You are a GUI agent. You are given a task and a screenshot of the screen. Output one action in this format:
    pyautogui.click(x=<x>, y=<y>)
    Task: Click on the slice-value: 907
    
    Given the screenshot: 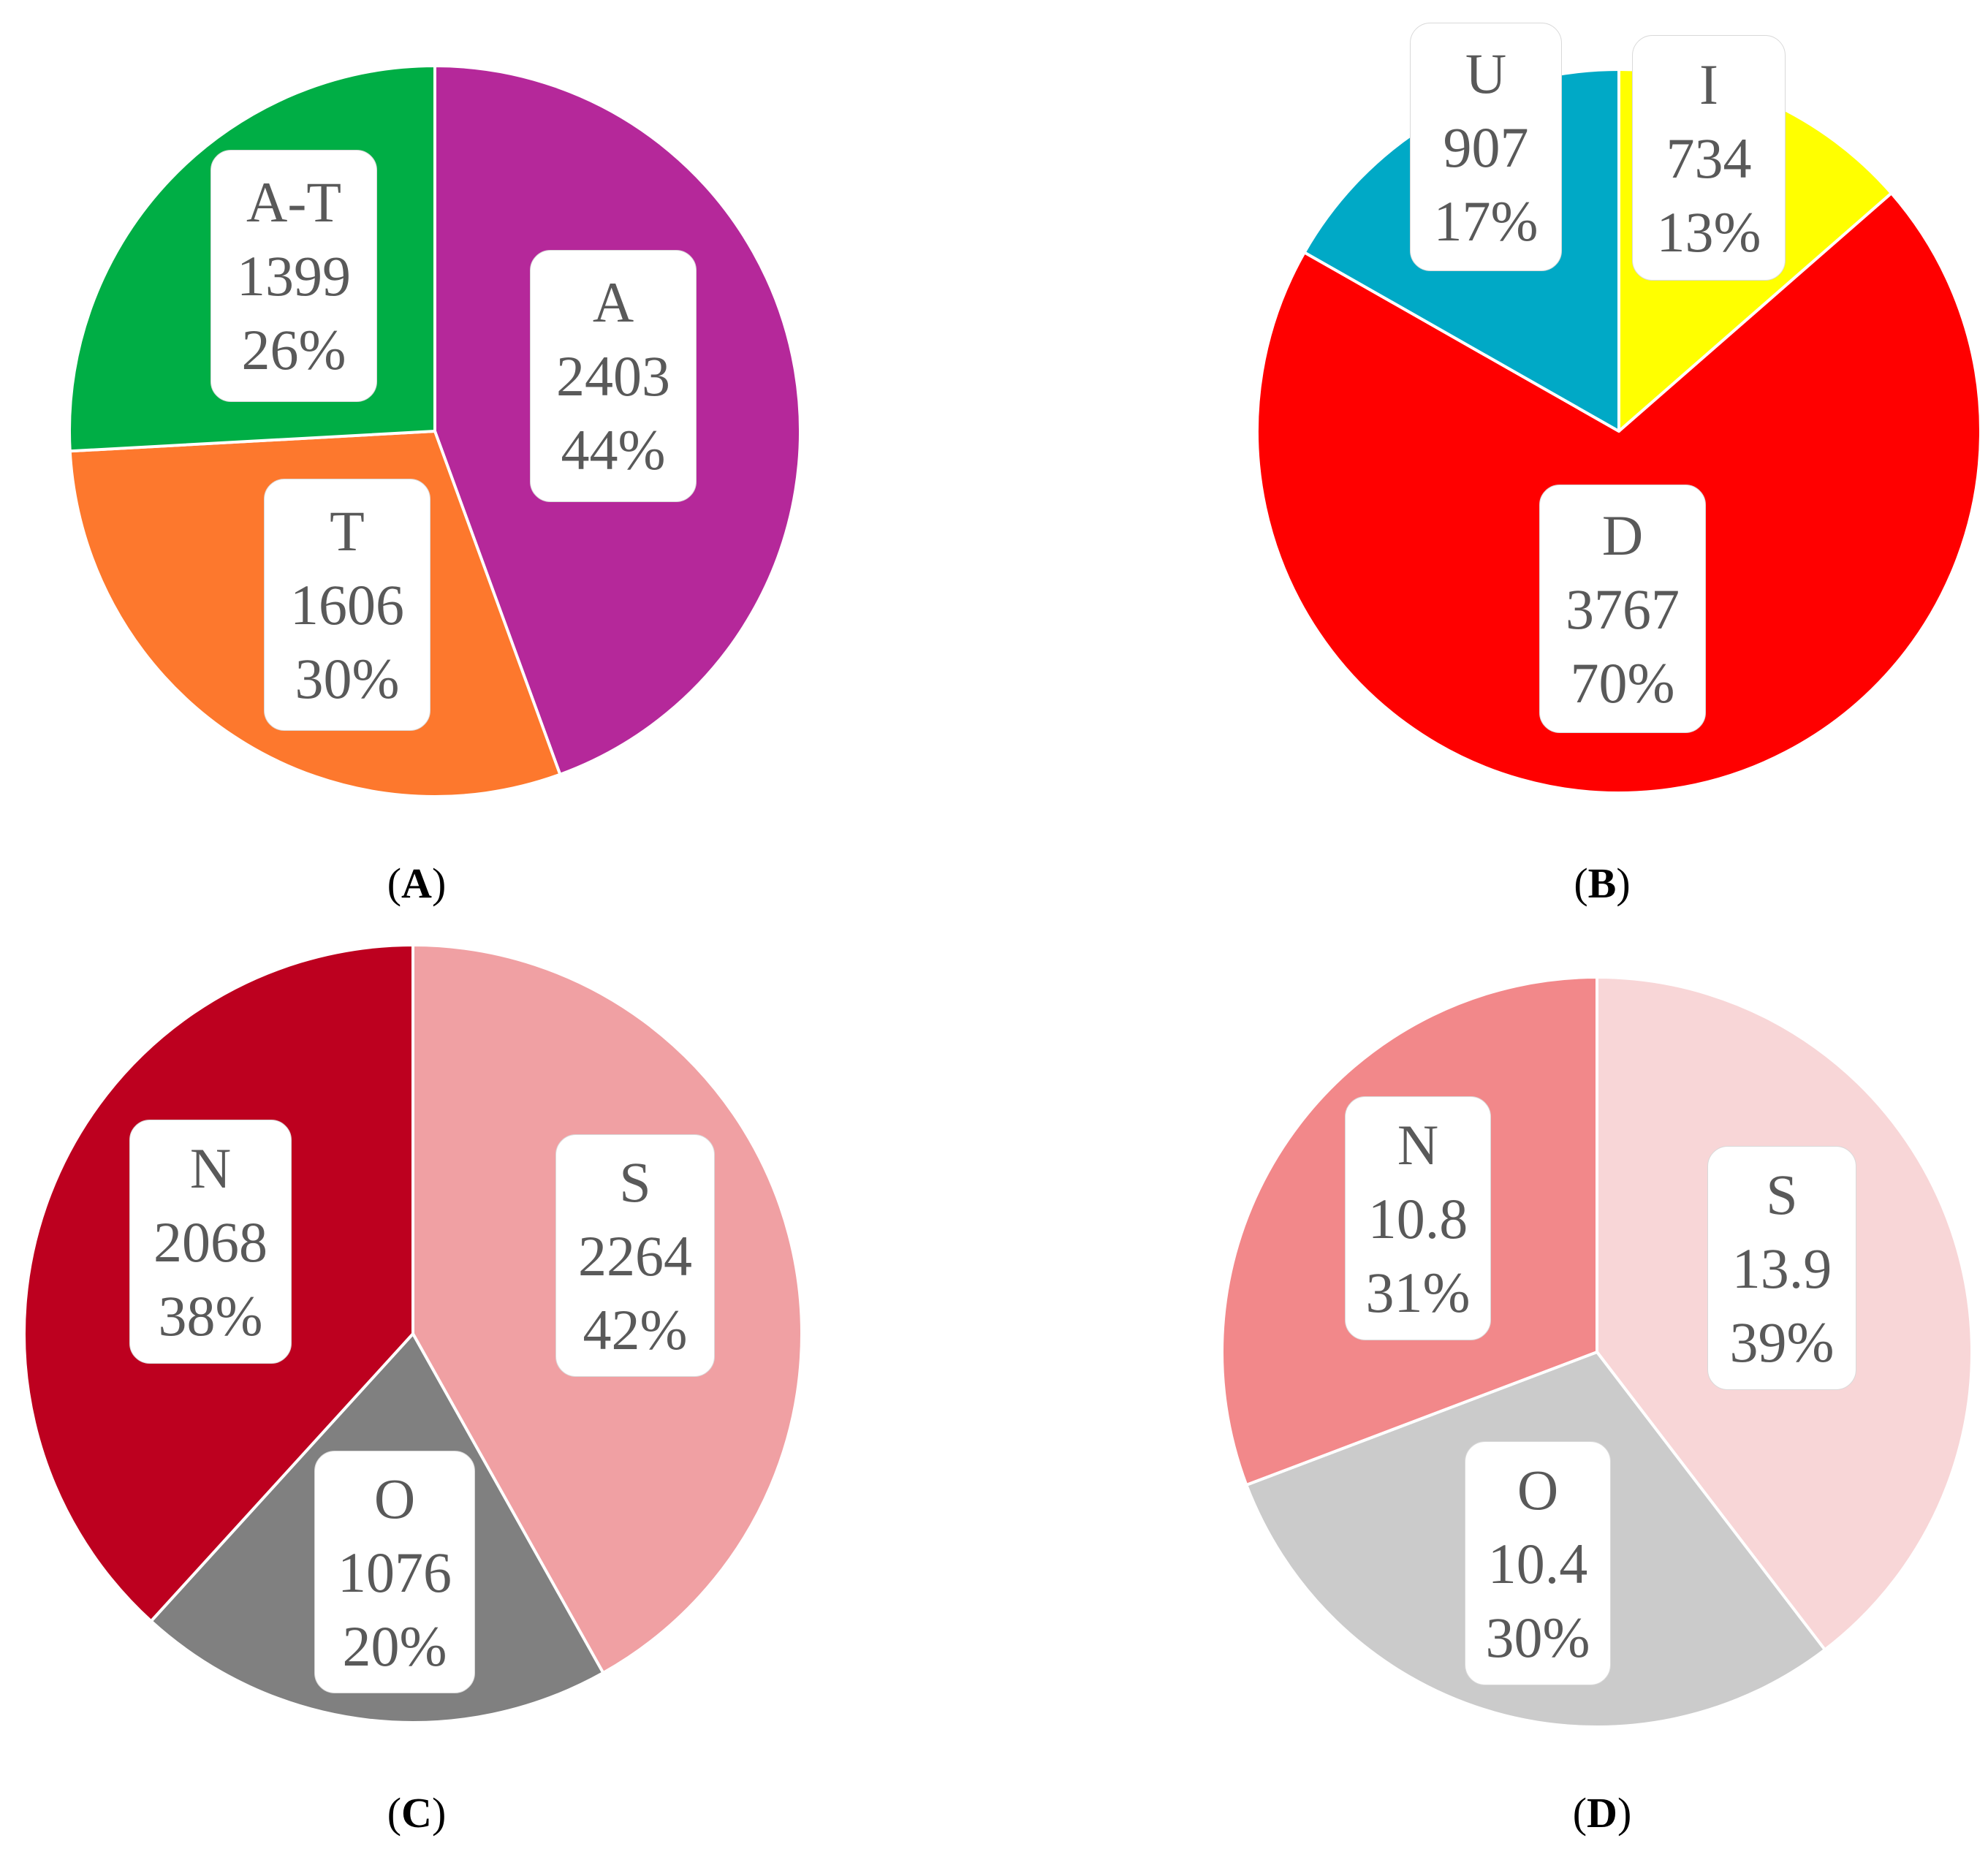 What is the action you would take?
    pyautogui.click(x=1486, y=147)
    